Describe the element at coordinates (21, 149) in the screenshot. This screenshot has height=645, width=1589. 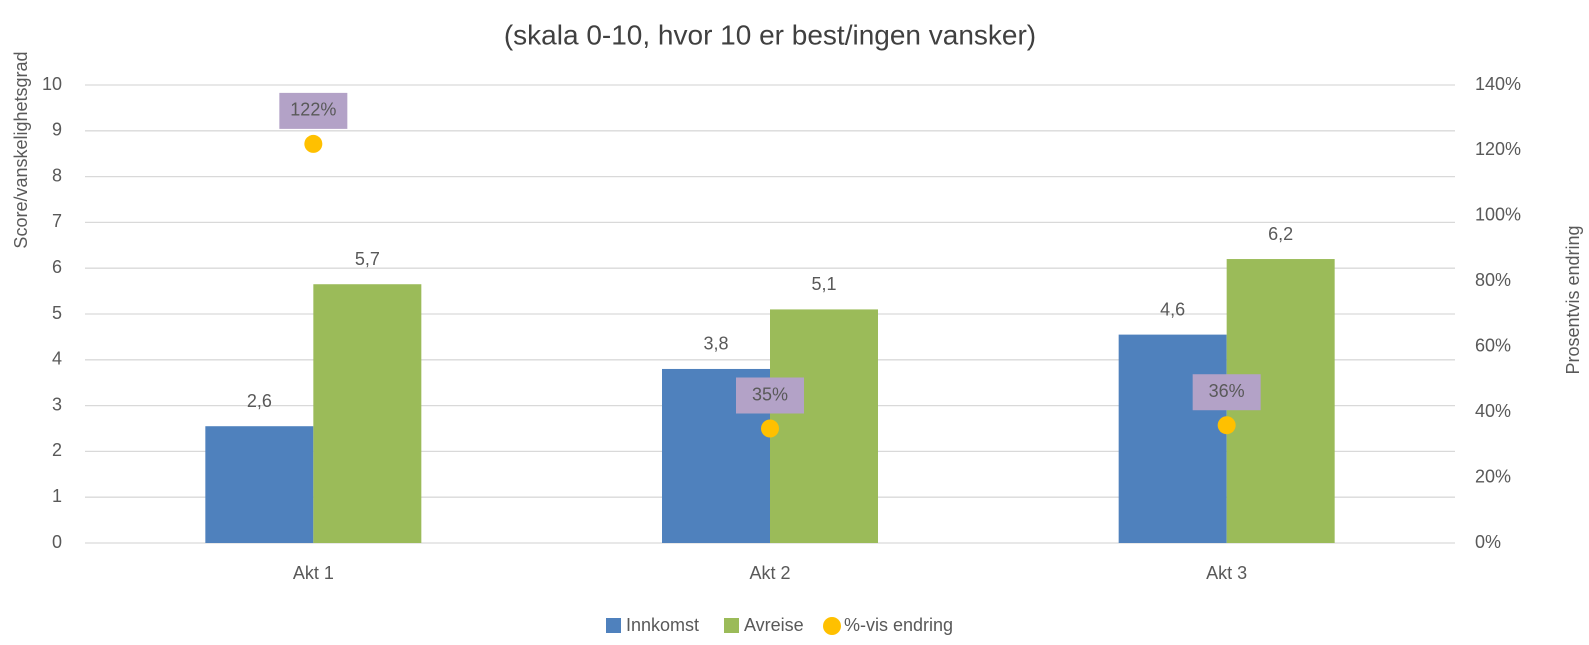
I see `y-axis-title: Score/vanskelighetsgrad` at that location.